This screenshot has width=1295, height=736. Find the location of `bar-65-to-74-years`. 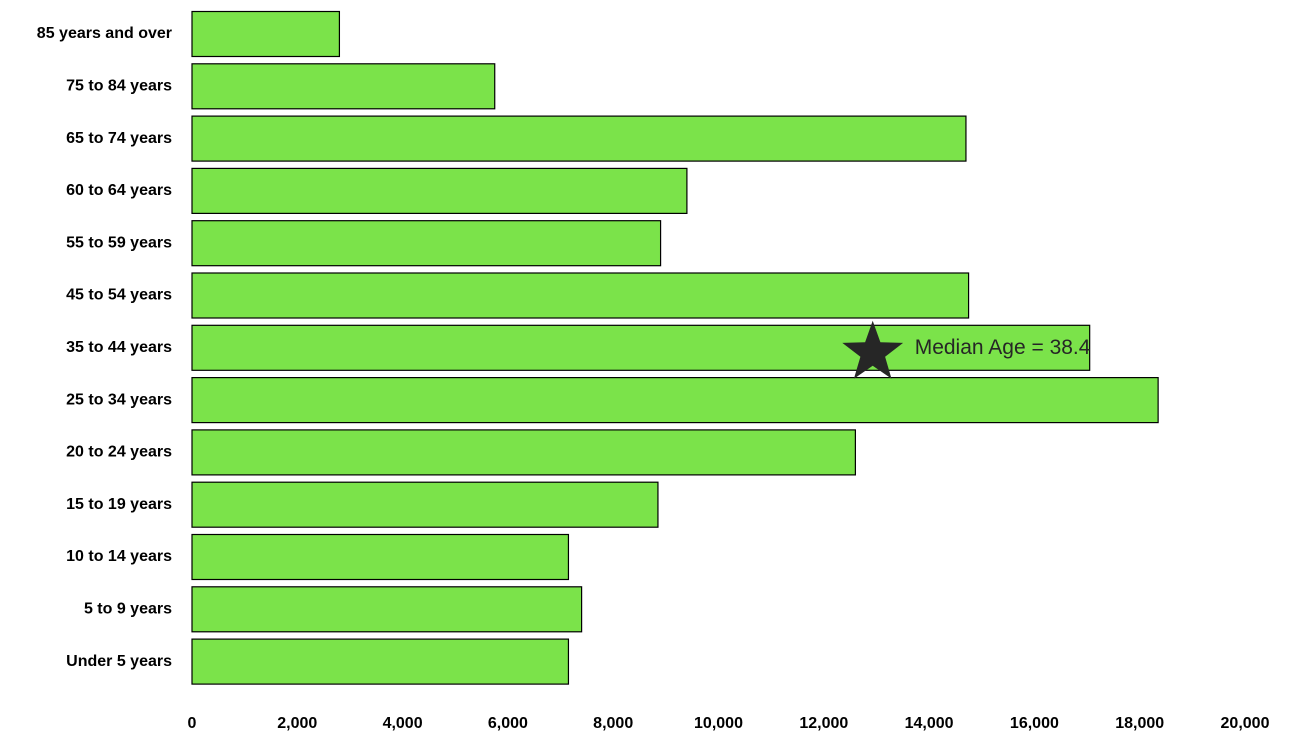

bar-65-to-74-years is located at coordinates (579, 138).